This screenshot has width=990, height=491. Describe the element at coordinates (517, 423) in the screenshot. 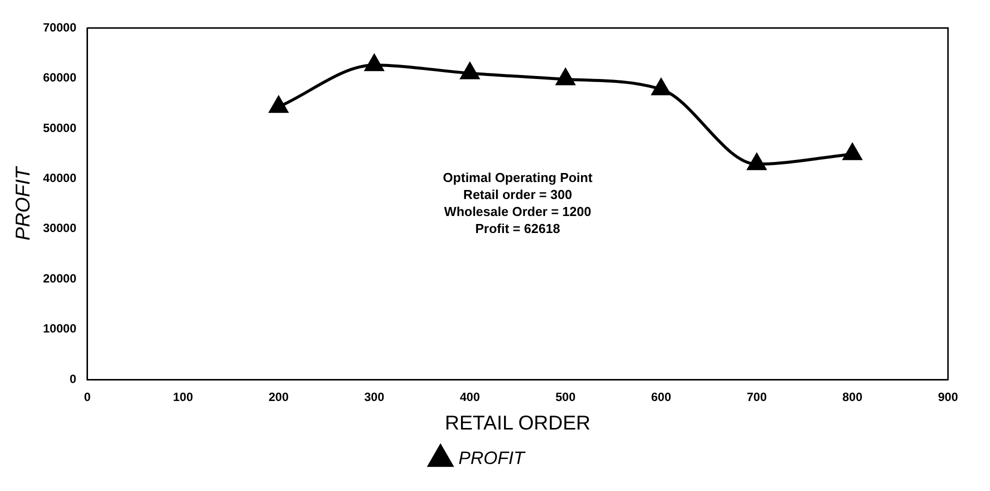

I see `x-axis-title: RETAIL ORDER` at that location.